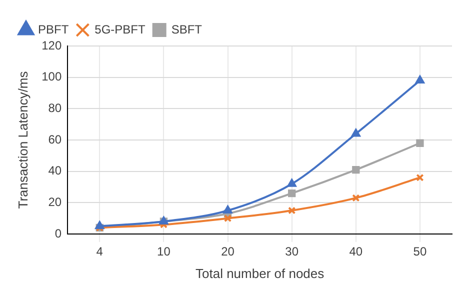  What do you see at coordinates (260, 273) in the screenshot?
I see `x-axis-title: Total number of nodes` at bounding box center [260, 273].